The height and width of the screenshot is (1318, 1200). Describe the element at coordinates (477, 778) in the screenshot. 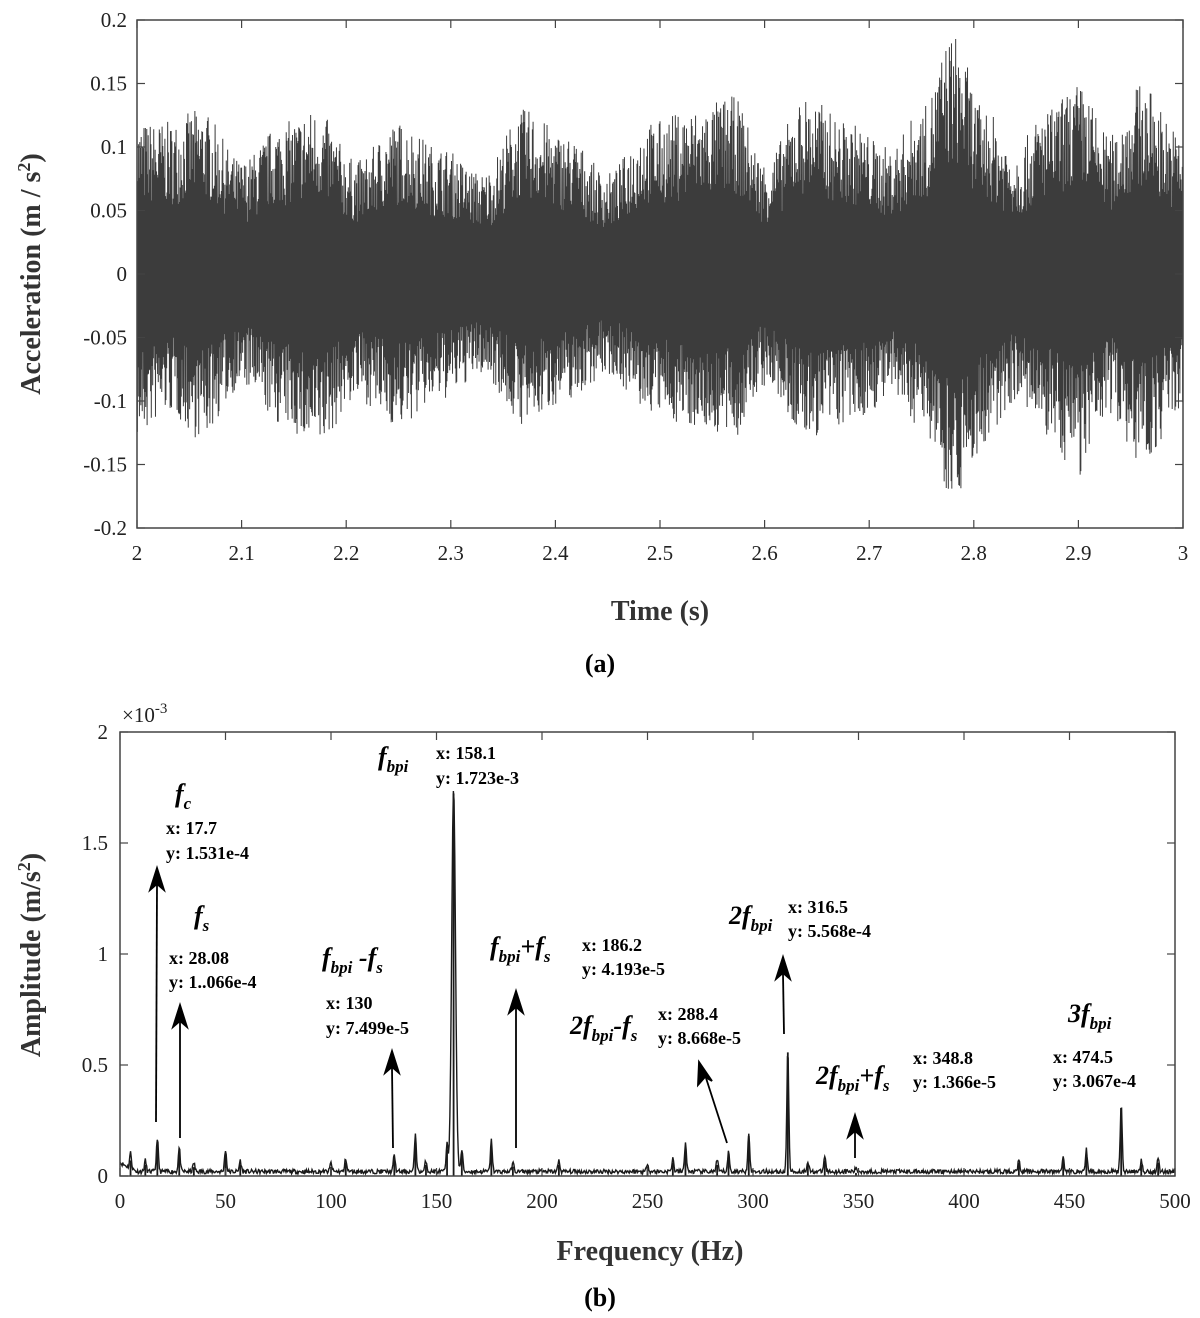

I see `annotation-fbpi-y: y: 1.723e-3` at that location.